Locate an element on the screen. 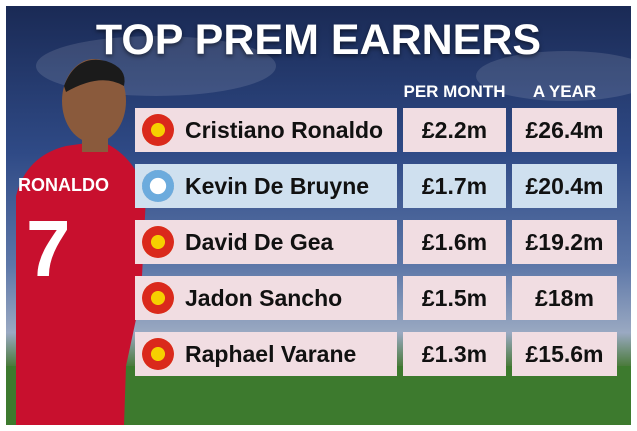 The height and width of the screenshot is (431, 637). monthly-wage: £1.3m is located at coordinates (454, 354).